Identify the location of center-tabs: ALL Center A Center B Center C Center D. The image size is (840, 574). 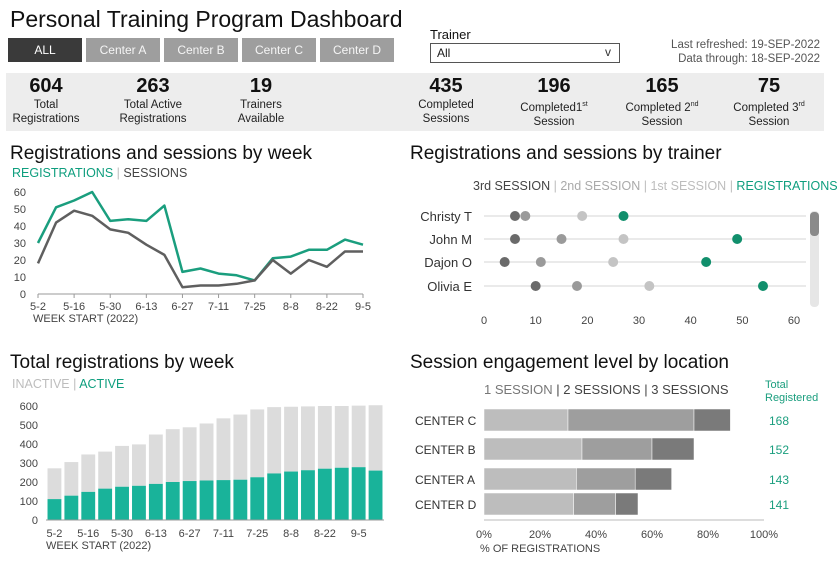
(201, 50).